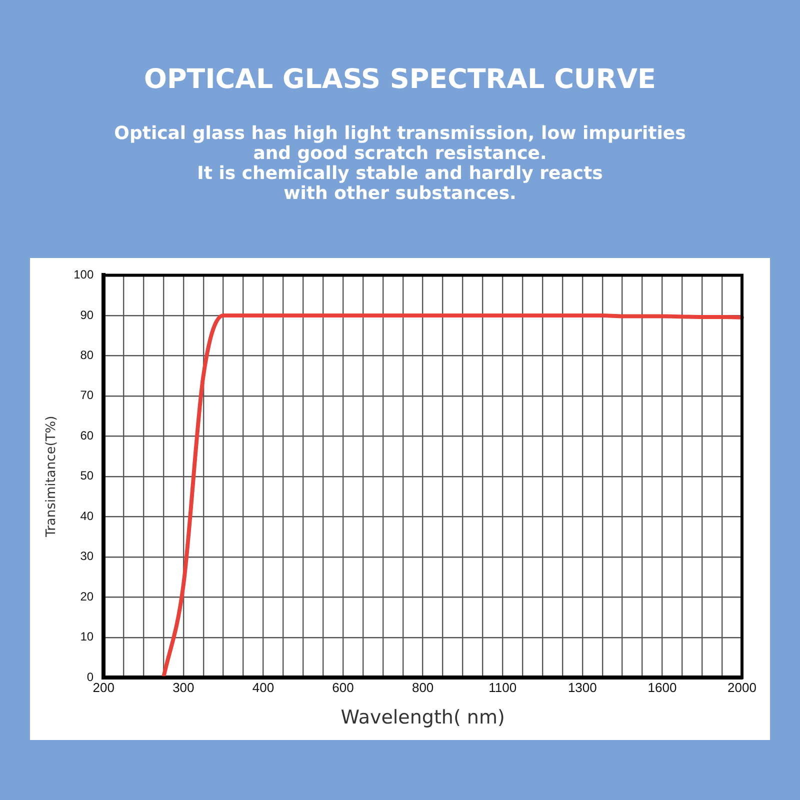 This screenshot has height=800, width=800. Describe the element at coordinates (87, 556) in the screenshot. I see `y-tick-label: 30` at that location.